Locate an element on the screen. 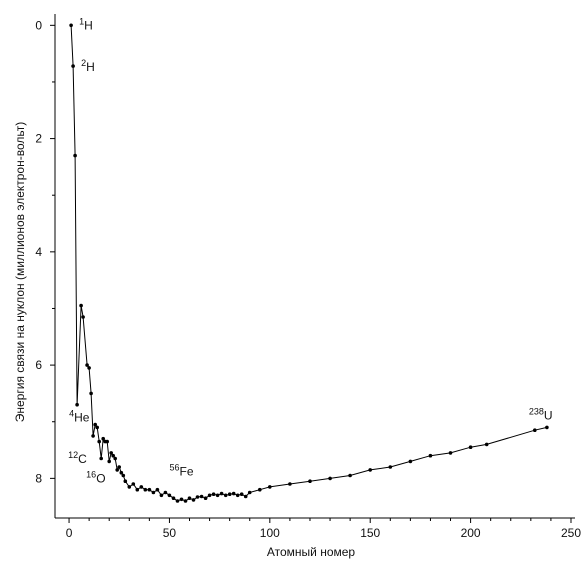 The height and width of the screenshot is (569, 587). x-tick-label: 0 is located at coordinates (69, 533).